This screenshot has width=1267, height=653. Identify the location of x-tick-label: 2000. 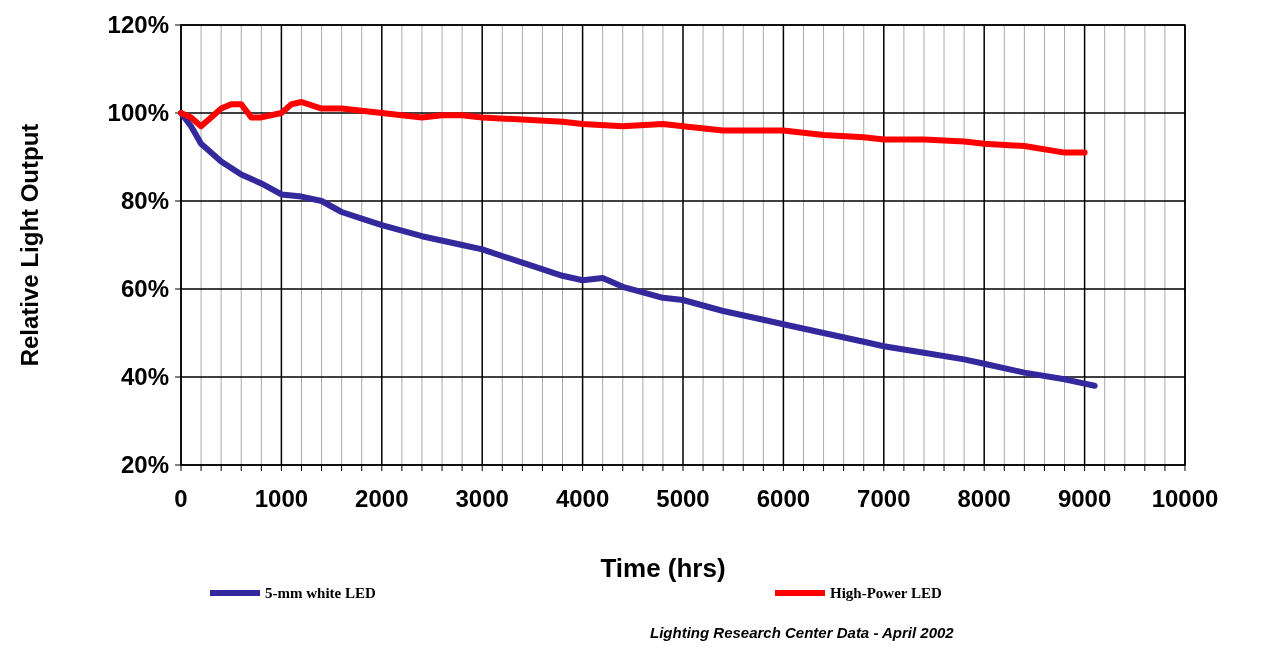
(382, 498).